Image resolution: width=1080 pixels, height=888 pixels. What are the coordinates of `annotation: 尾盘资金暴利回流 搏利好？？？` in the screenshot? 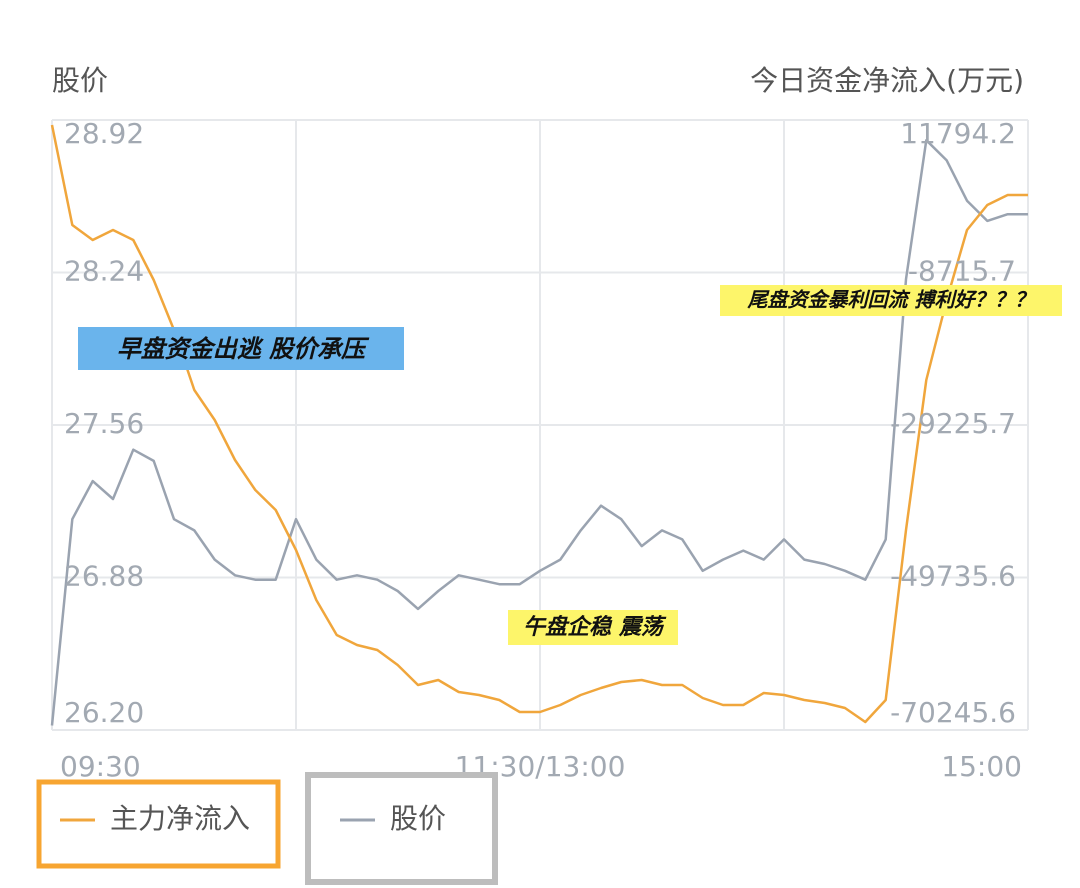 It's located at (891, 300).